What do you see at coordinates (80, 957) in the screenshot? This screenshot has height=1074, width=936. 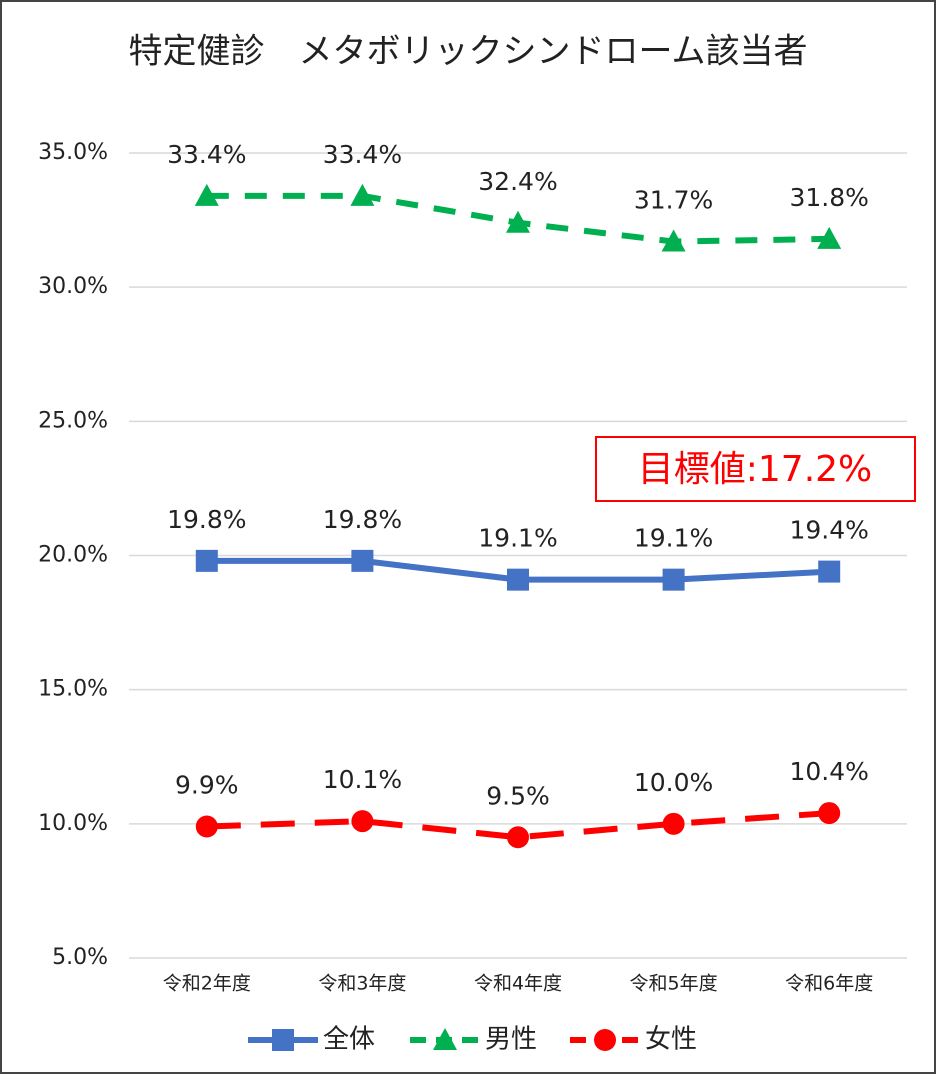 I see `y-tick-label: 5.0%` at bounding box center [80, 957].